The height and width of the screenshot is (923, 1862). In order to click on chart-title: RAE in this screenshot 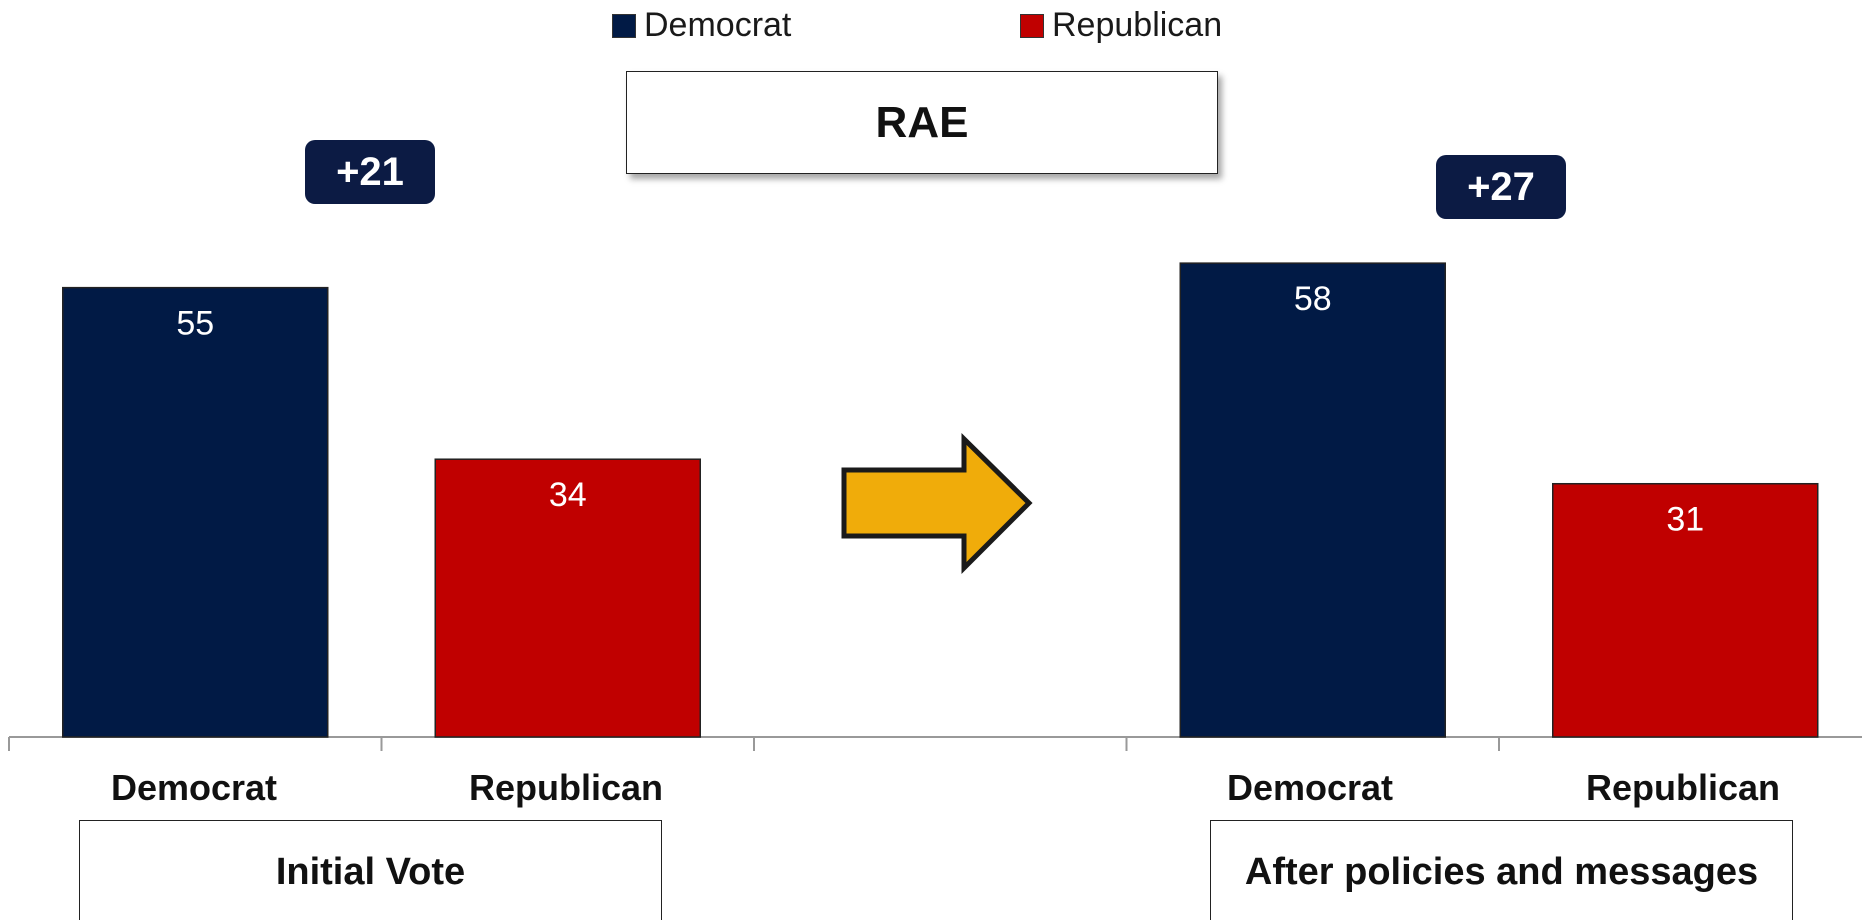, I will do `click(922, 122)`.